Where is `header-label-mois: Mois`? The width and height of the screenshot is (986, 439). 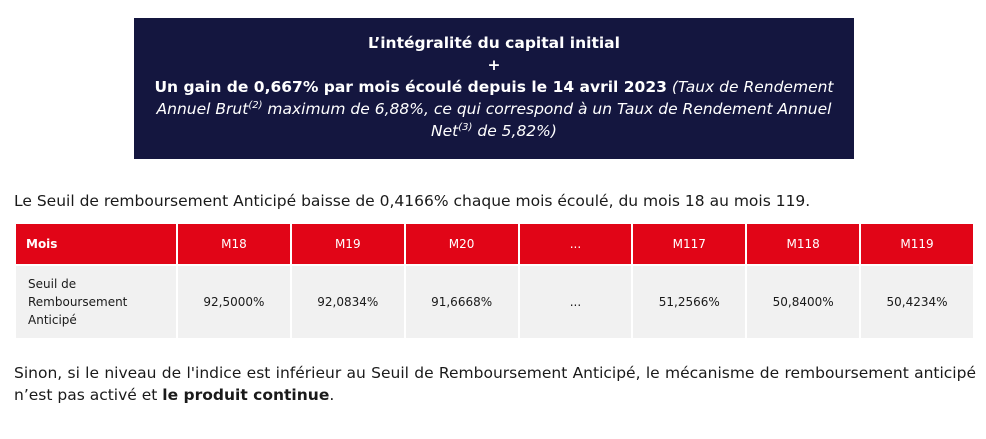 header-label-mois: Mois is located at coordinates (96, 244).